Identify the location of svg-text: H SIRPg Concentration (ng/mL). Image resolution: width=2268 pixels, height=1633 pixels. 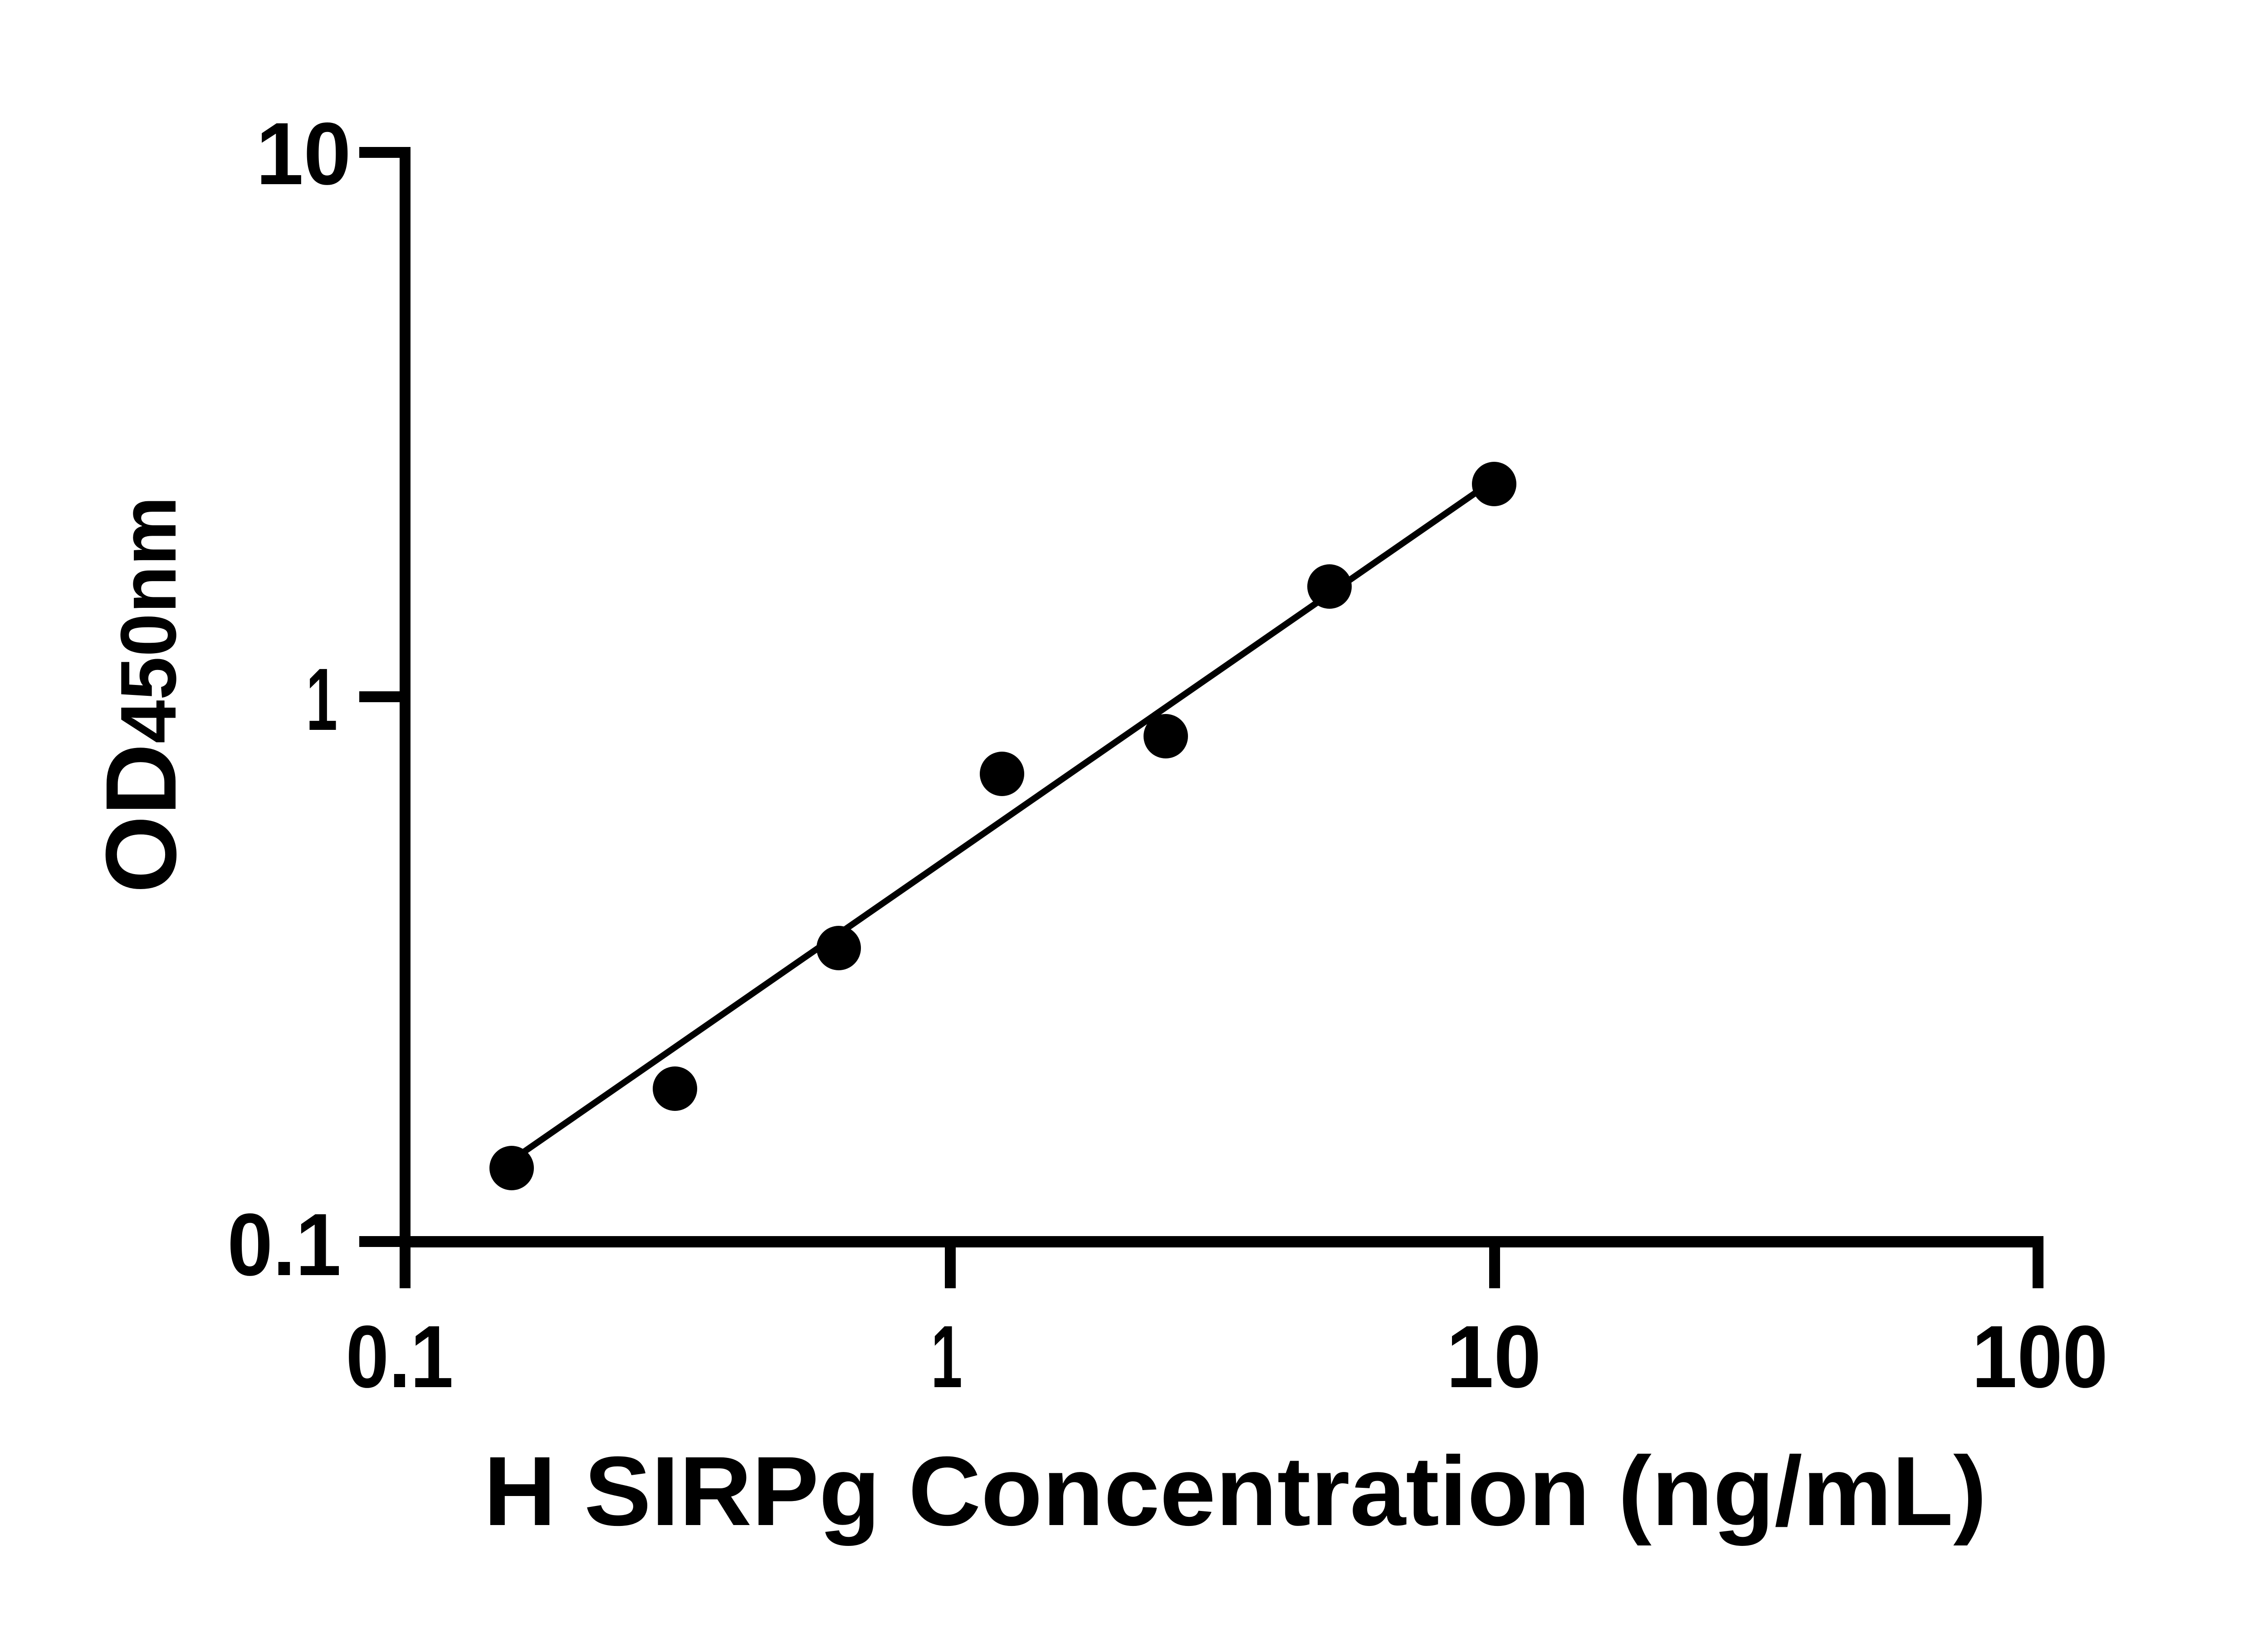
(1236, 1491).